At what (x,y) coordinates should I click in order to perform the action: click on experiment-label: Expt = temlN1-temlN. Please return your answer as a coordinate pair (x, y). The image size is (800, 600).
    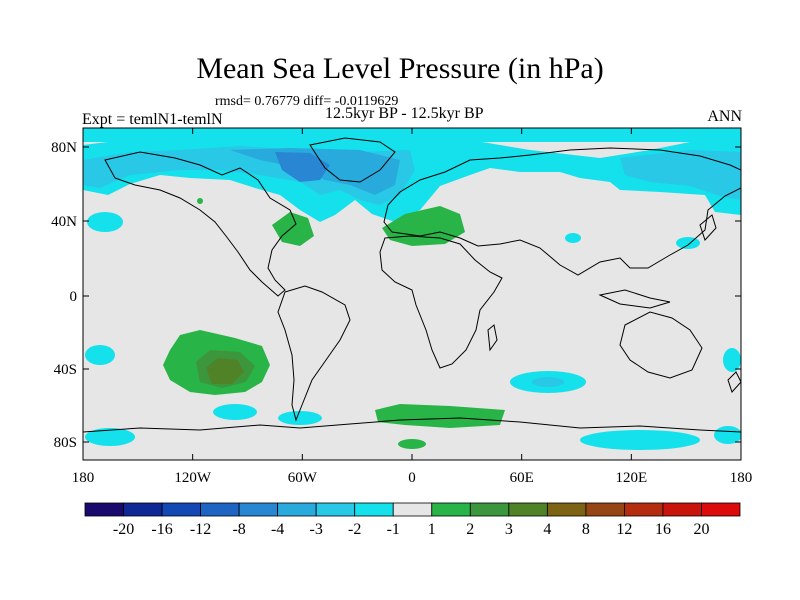
    Looking at the image, I should click on (152, 119).